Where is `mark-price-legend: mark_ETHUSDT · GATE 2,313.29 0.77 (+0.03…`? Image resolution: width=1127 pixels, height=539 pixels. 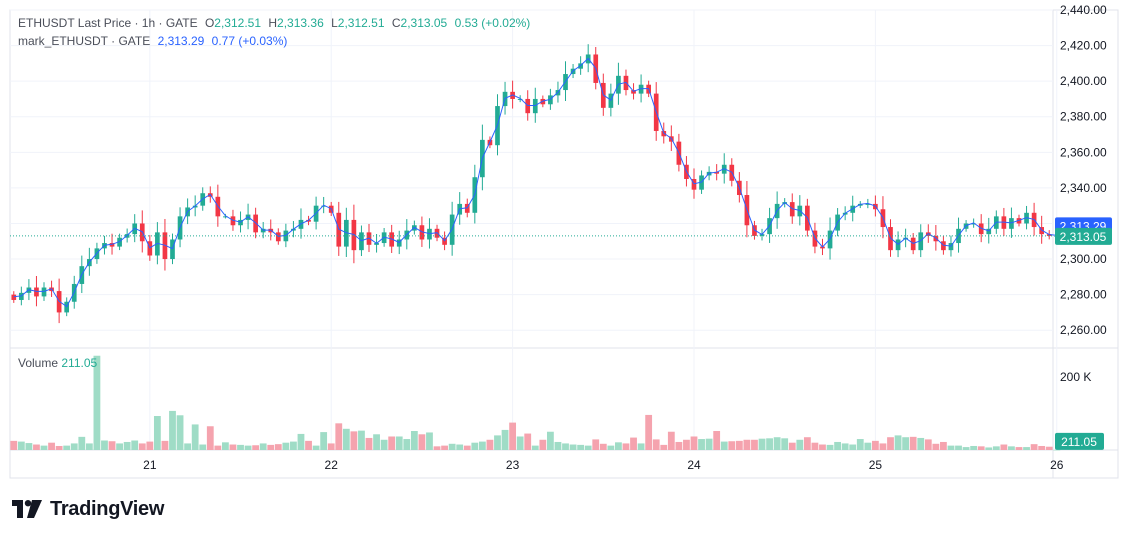 mark-price-legend: mark_ETHUSDT · GATE 2,313.29 0.77 (+0.03… is located at coordinates (154, 41).